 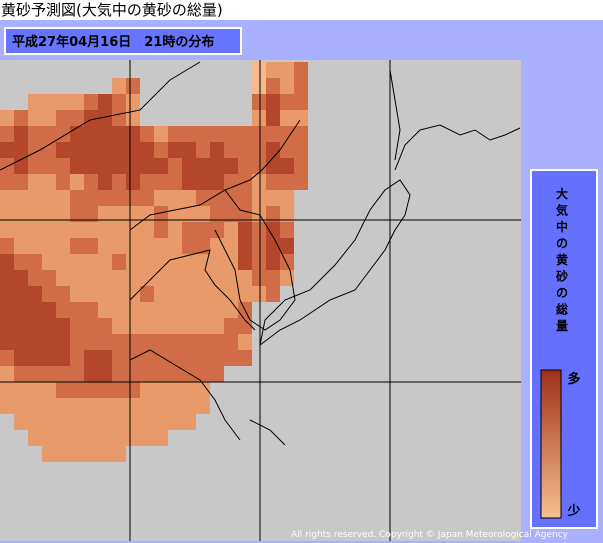 What do you see at coordinates (113, 42) in the screenshot?
I see `date-label: 平成27年04月16日 21時の分布` at bounding box center [113, 42].